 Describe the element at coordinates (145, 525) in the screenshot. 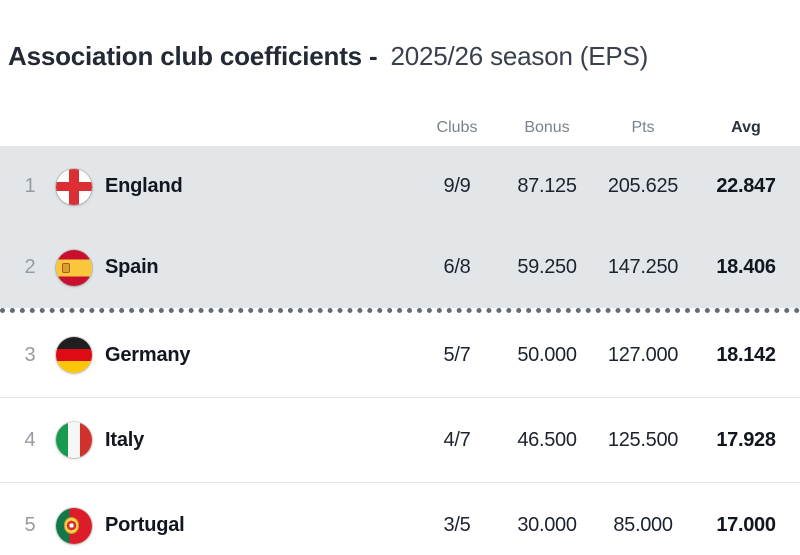

I see `country-name: Portugal` at that location.